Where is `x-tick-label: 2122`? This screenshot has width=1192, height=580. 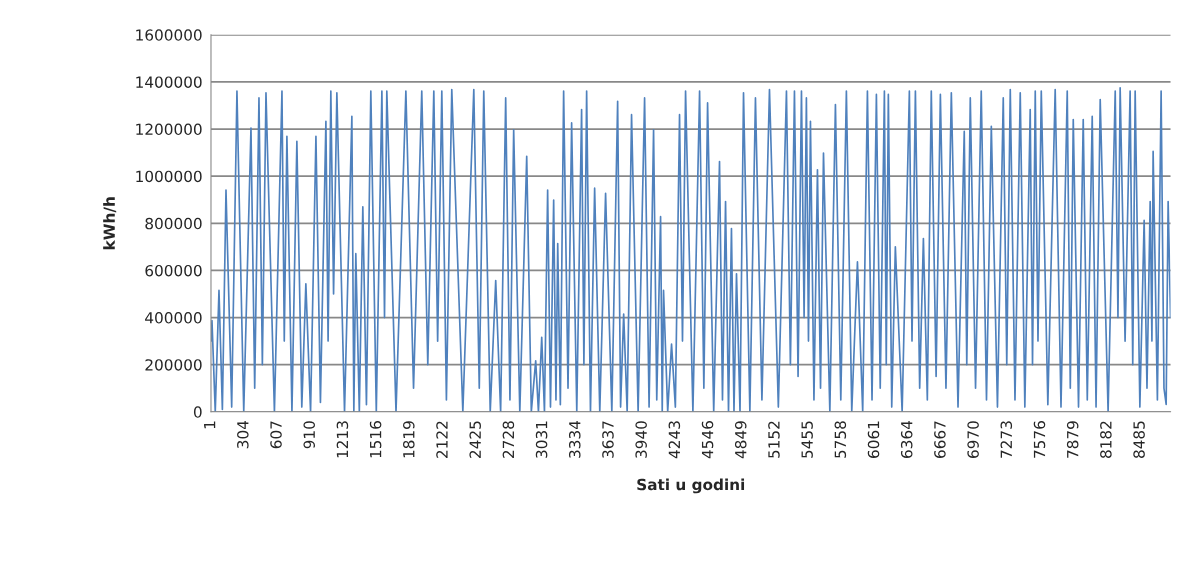
x-tick-label: 2122 is located at coordinates (442, 439).